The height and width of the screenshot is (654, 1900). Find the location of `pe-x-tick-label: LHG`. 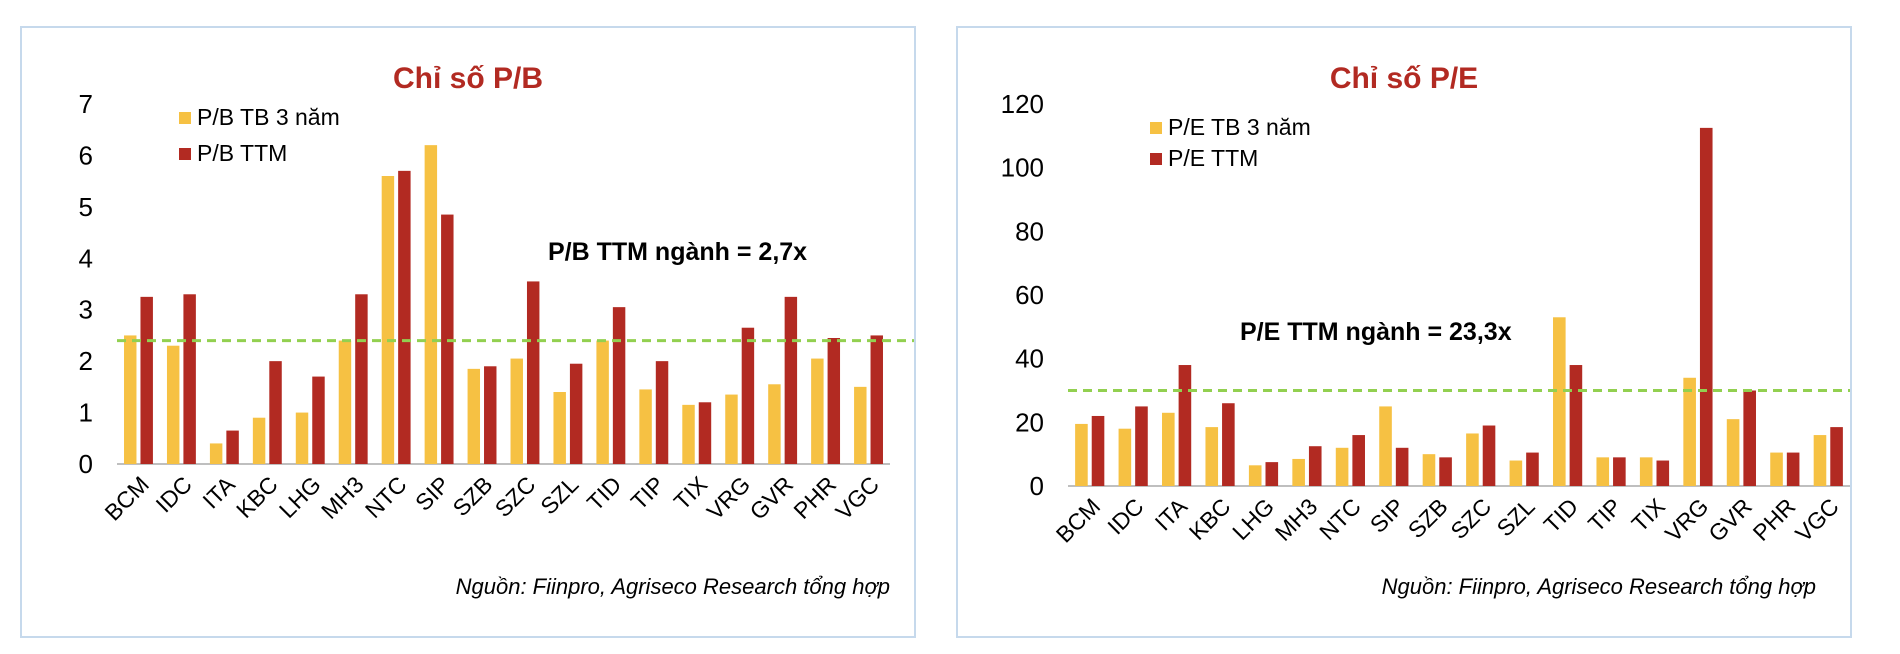

pe-x-tick-label: LHG is located at coordinates (1253, 519).